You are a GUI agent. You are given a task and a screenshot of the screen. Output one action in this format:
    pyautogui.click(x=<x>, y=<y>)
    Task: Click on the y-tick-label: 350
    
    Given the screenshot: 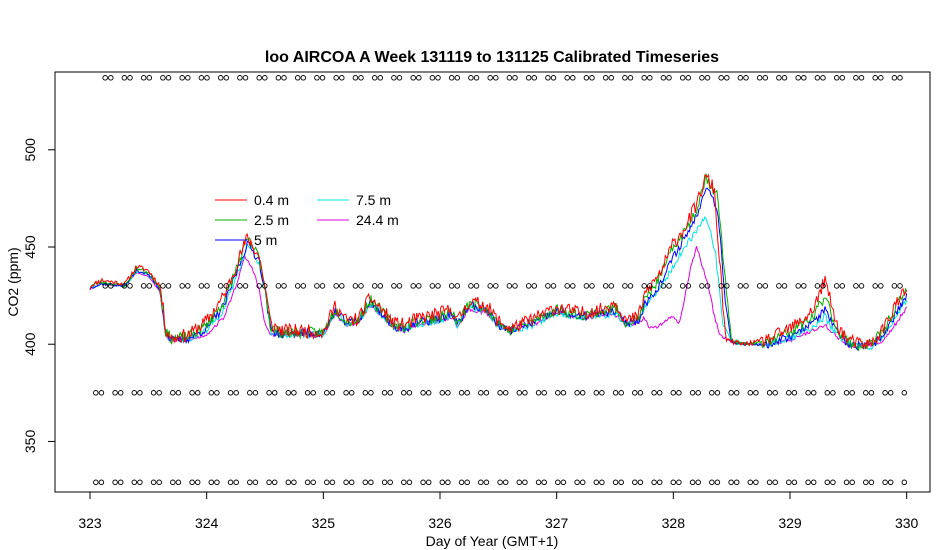 What is the action you would take?
    pyautogui.click(x=30, y=442)
    